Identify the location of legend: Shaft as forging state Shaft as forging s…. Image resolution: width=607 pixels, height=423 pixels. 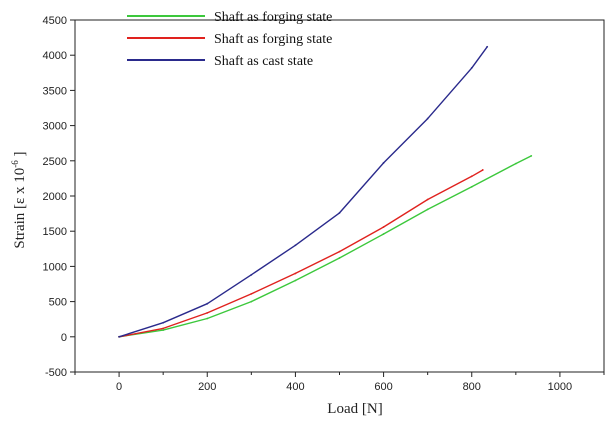
(229, 39).